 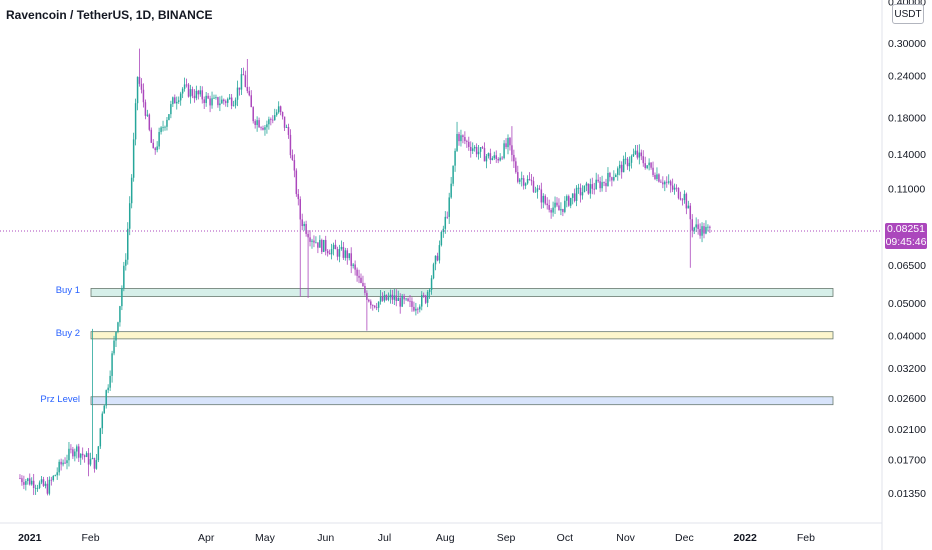 What do you see at coordinates (806, 538) in the screenshot?
I see `x-tick-label: Feb` at bounding box center [806, 538].